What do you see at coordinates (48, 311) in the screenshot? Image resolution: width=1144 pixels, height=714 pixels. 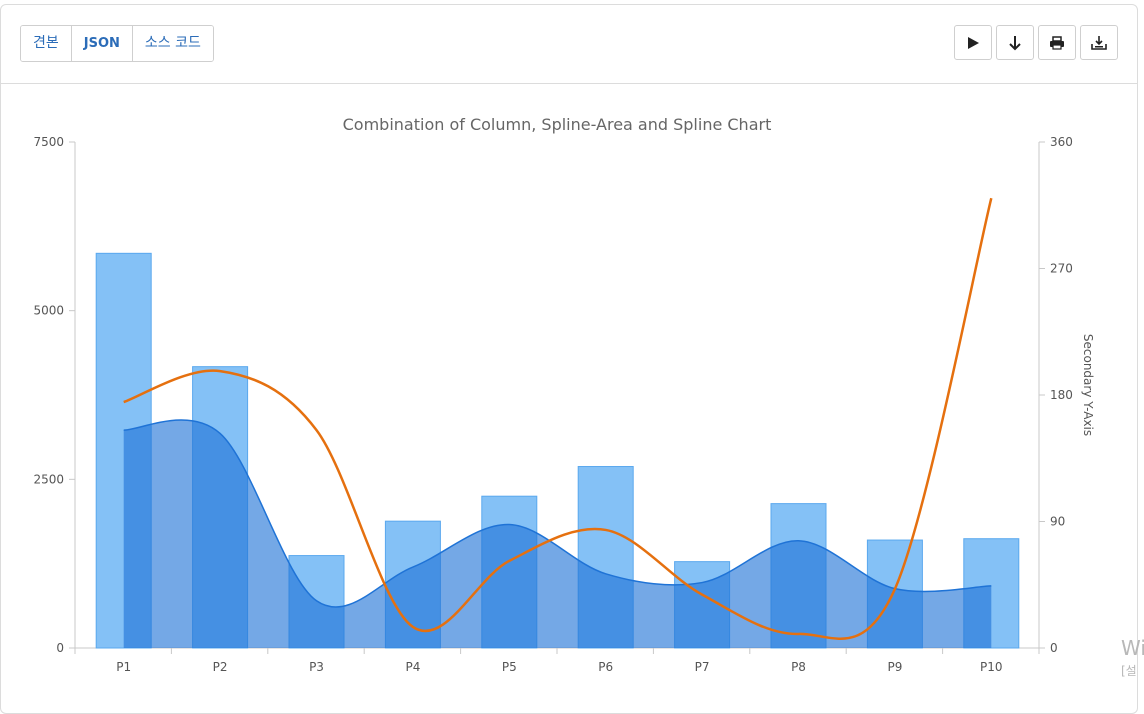 I see `y-tick-label: 5000` at bounding box center [48, 311].